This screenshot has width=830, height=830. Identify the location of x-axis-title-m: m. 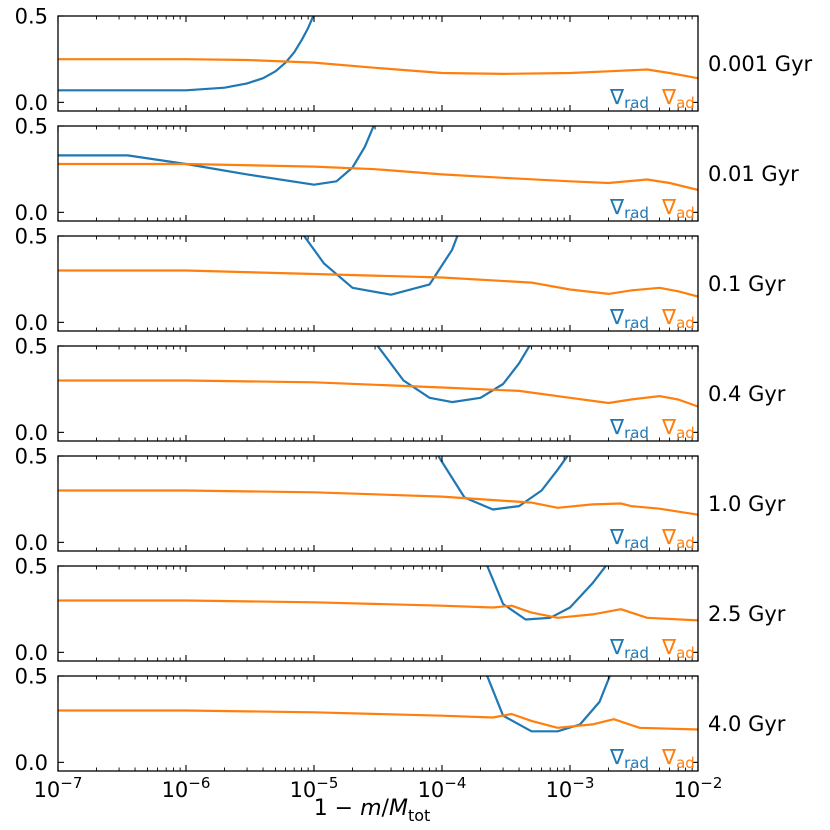
(370, 808).